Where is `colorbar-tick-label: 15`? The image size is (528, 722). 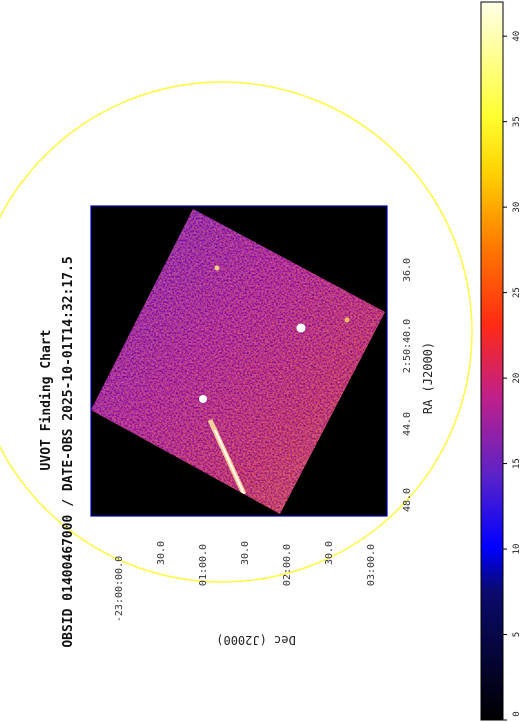
colorbar-tick-label: 15 is located at coordinates (517, 463).